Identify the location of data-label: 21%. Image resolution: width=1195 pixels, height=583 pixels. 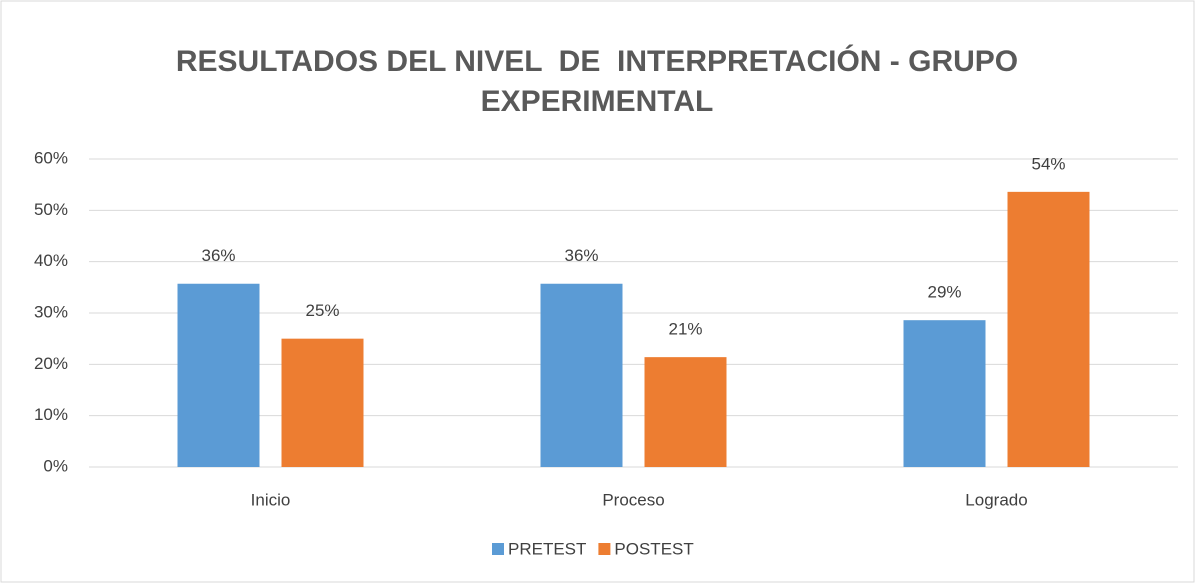
(685, 329).